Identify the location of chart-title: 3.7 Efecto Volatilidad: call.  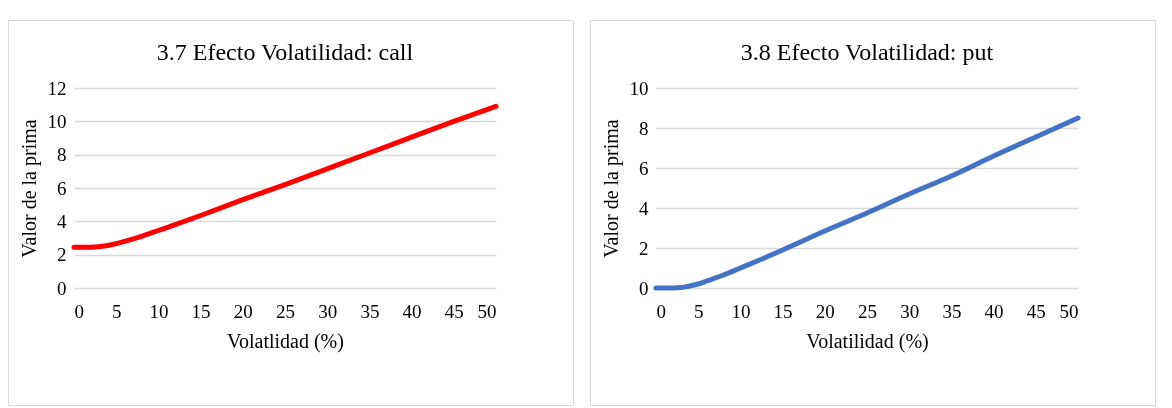
(285, 52).